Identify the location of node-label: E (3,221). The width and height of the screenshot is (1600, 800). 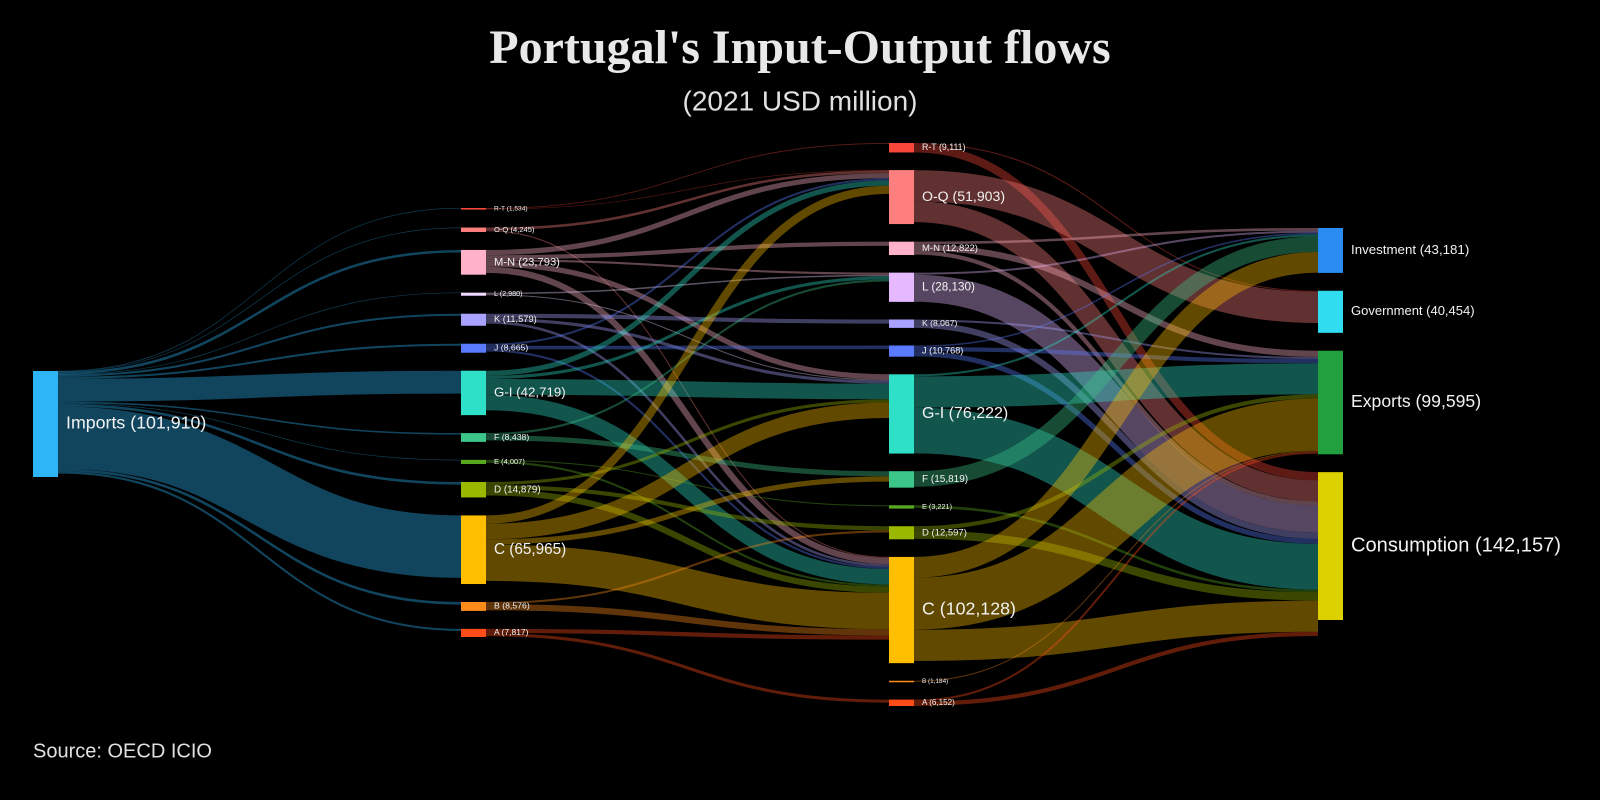
(937, 506).